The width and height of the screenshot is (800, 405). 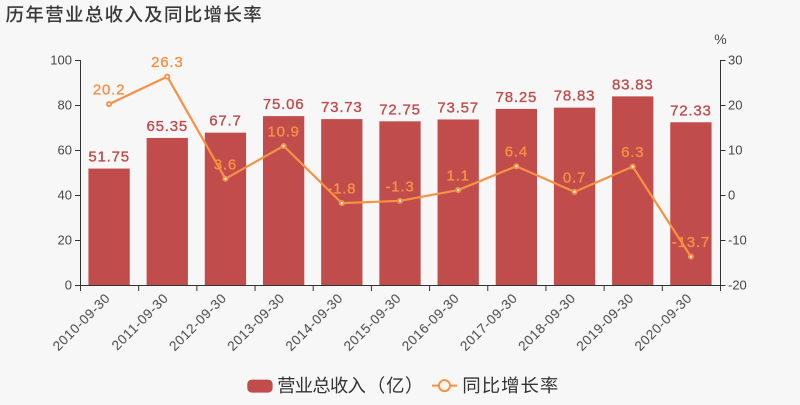 I want to click on svg-text: 72.75, so click(x=400, y=109).